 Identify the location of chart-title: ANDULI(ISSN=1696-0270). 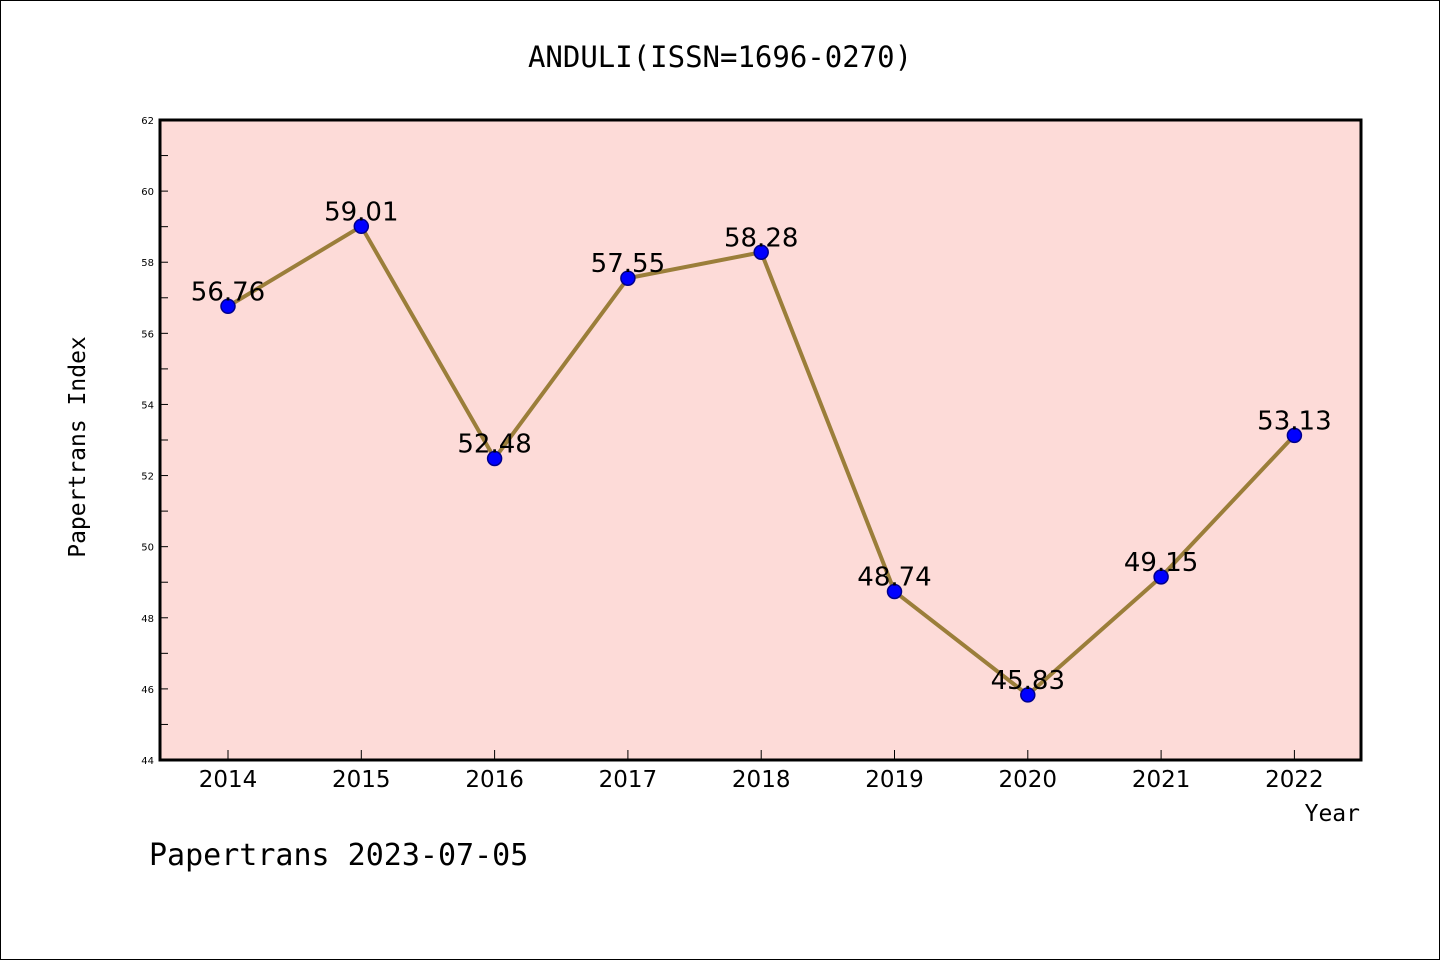
(720, 57).